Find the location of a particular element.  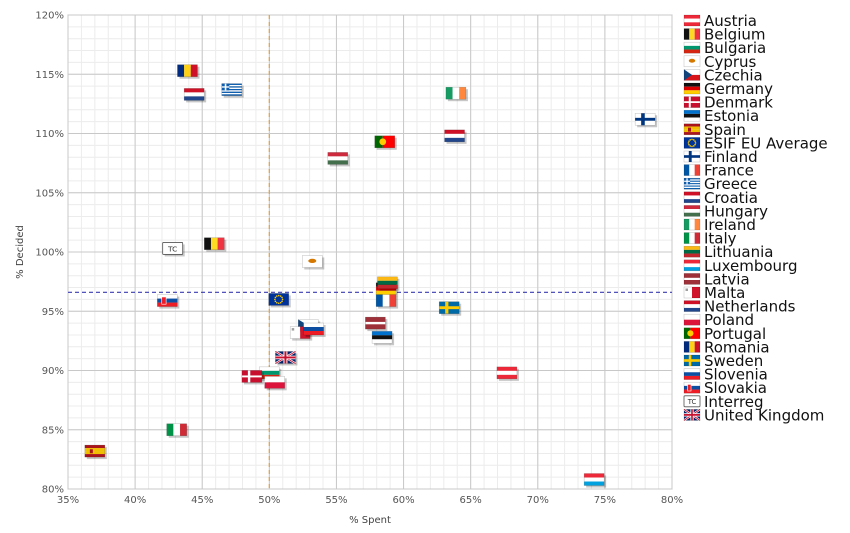

legend-label: Slovakia is located at coordinates (735, 388).